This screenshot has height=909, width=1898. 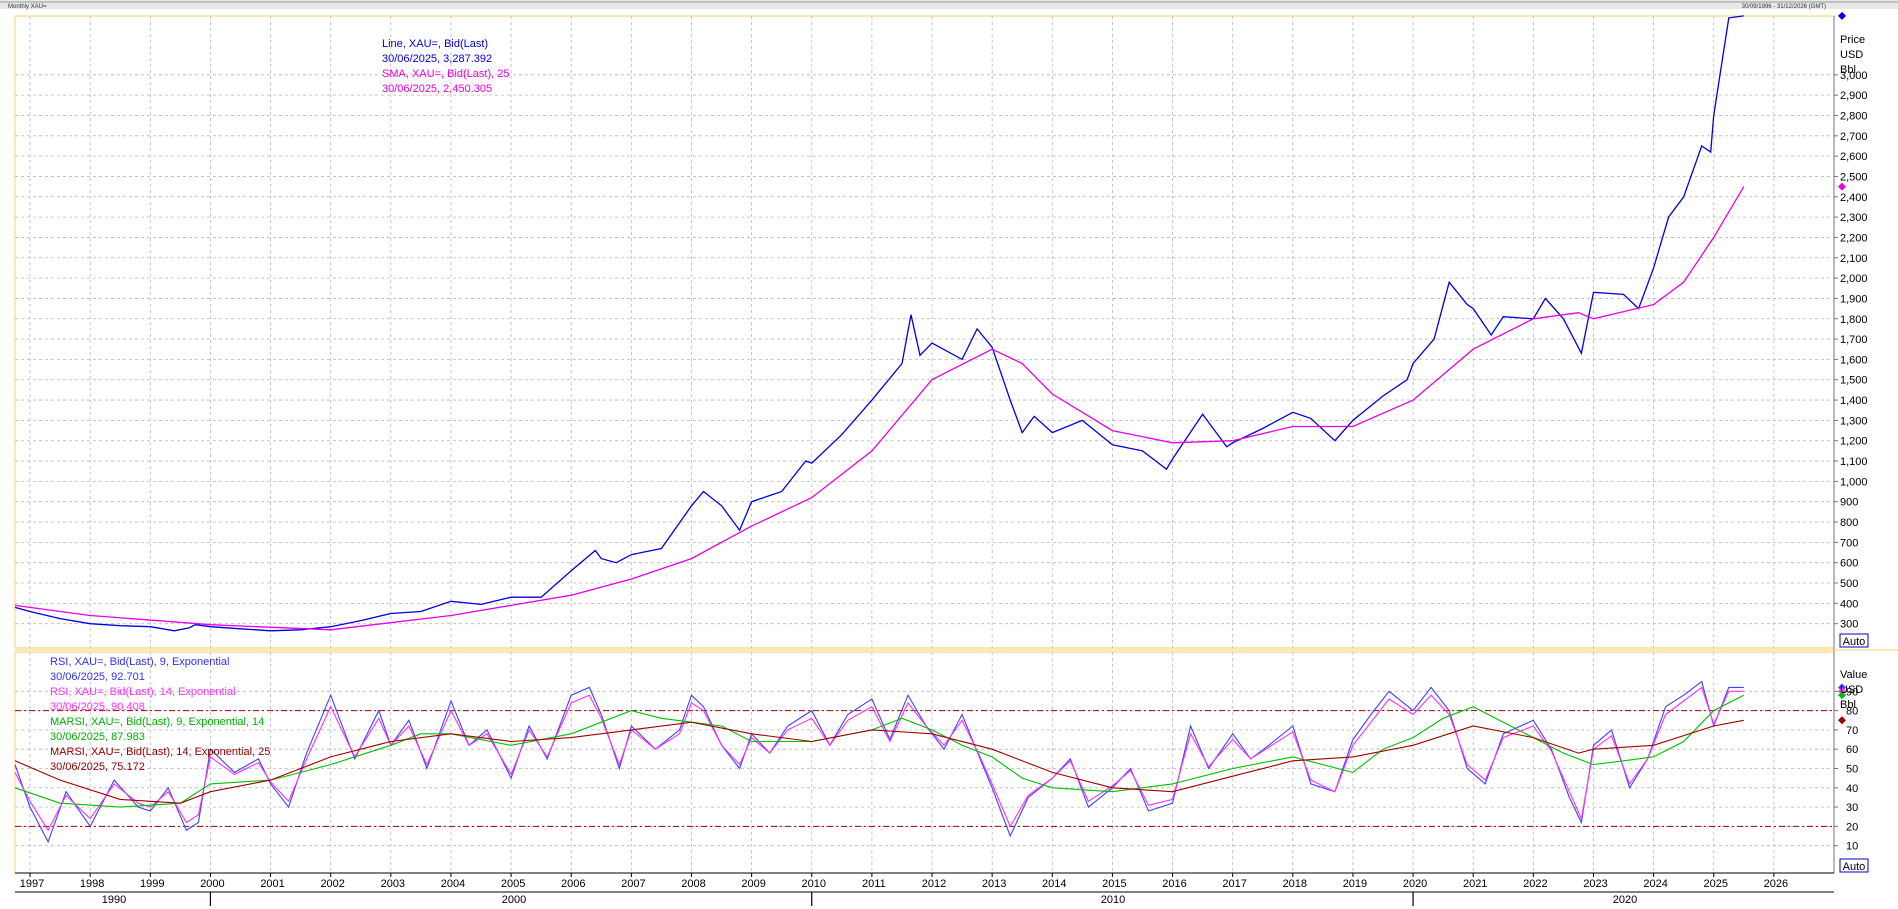 What do you see at coordinates (437, 59) in the screenshot?
I see `price-legend-0-value: 30/06/2025, 3,287.392` at bounding box center [437, 59].